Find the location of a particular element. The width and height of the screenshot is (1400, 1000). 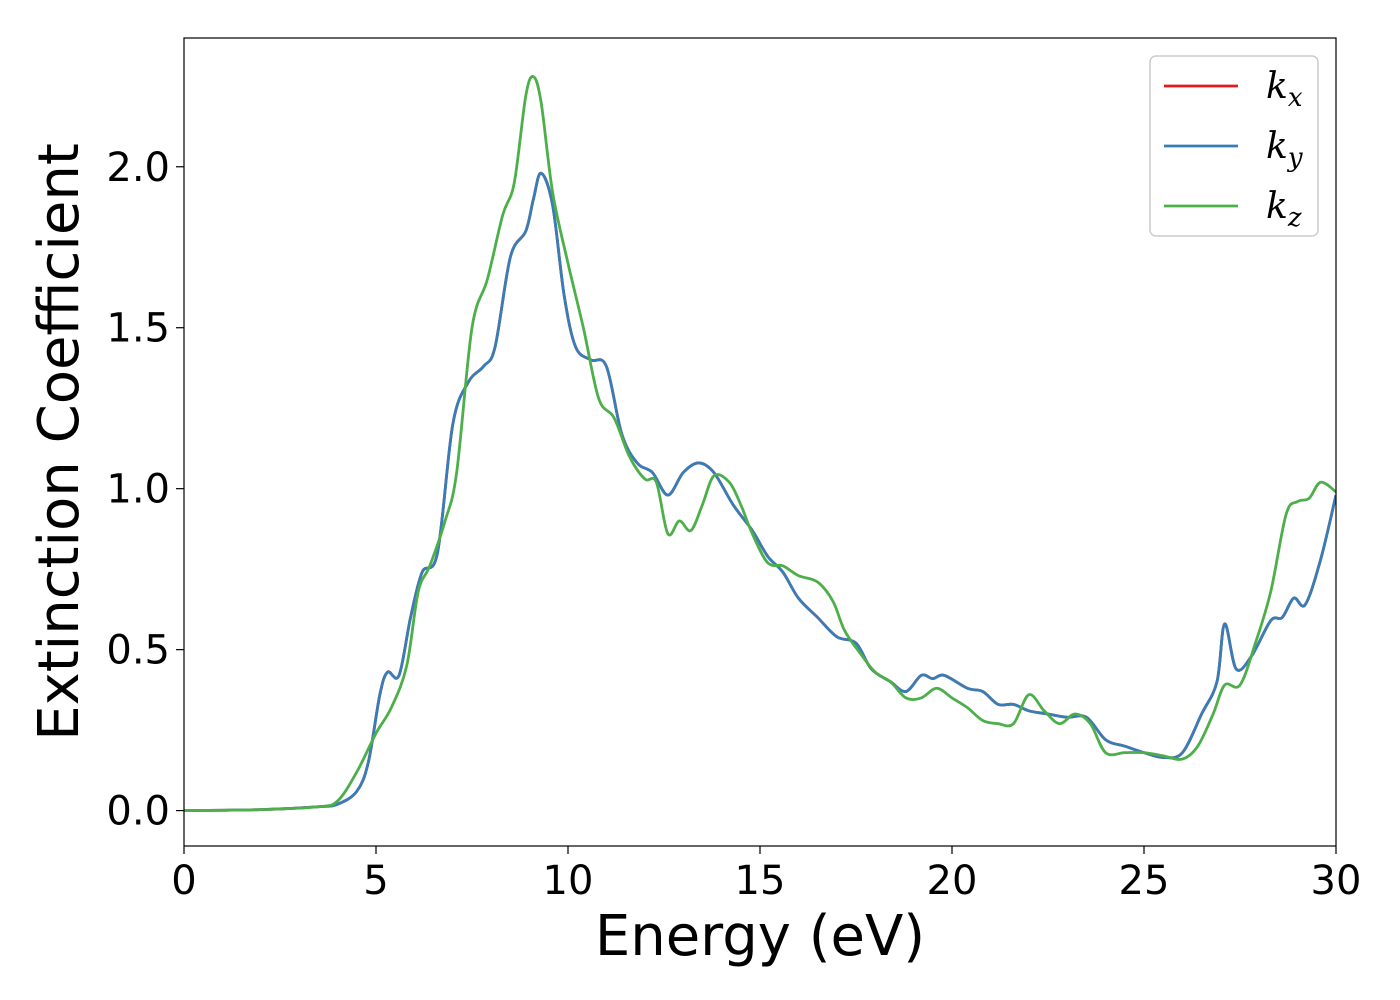

x-tick-label: 0 is located at coordinates (183, 881).